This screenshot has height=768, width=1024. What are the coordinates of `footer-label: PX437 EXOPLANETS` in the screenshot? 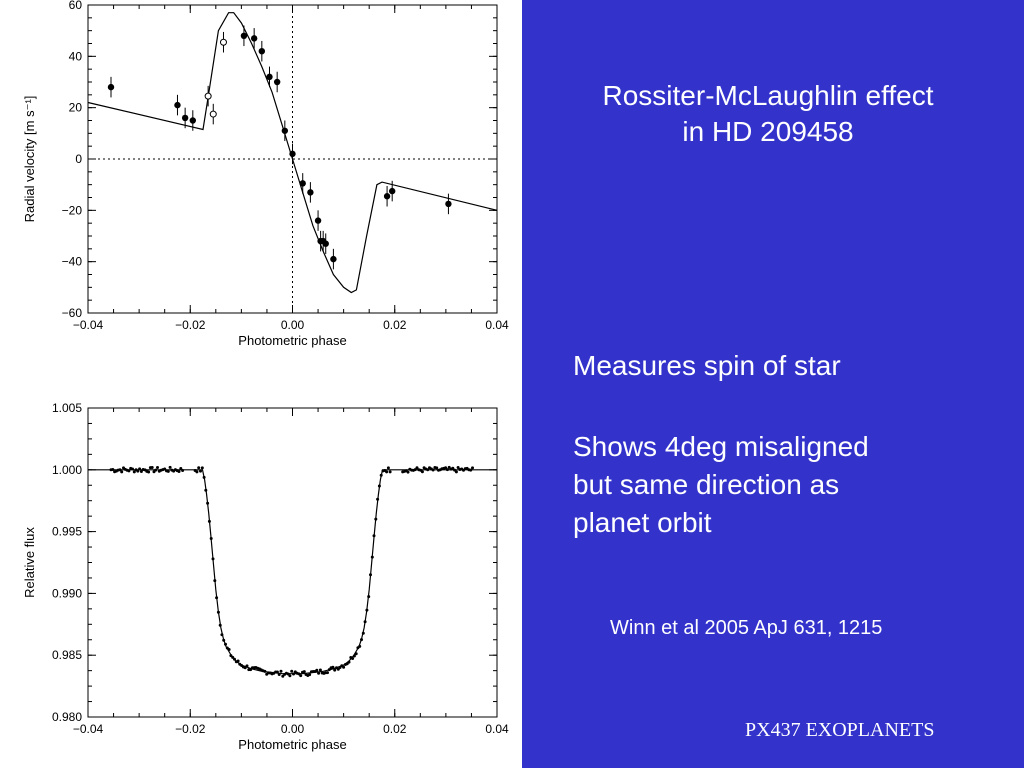 It's located at (840, 730).